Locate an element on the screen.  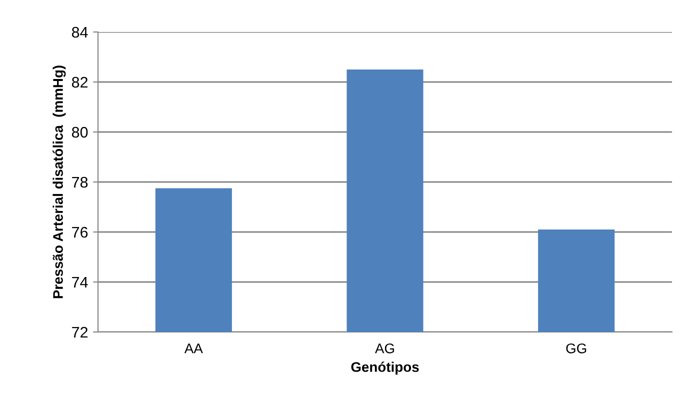
y-tick-label: 82 is located at coordinates (80, 82).